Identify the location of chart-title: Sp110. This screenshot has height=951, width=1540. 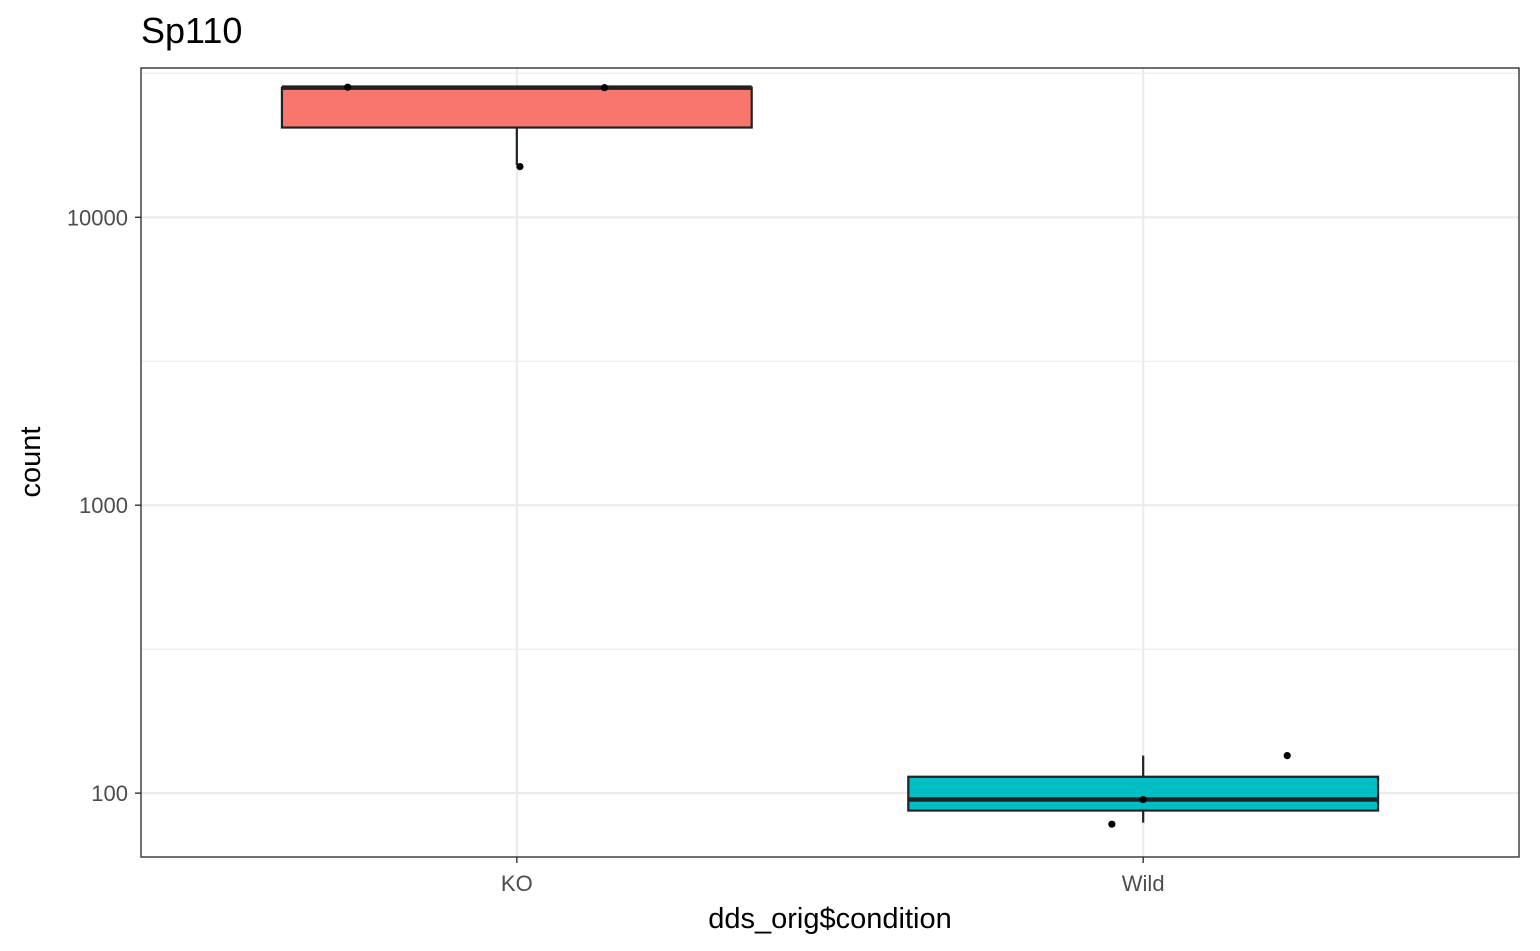
(191, 30).